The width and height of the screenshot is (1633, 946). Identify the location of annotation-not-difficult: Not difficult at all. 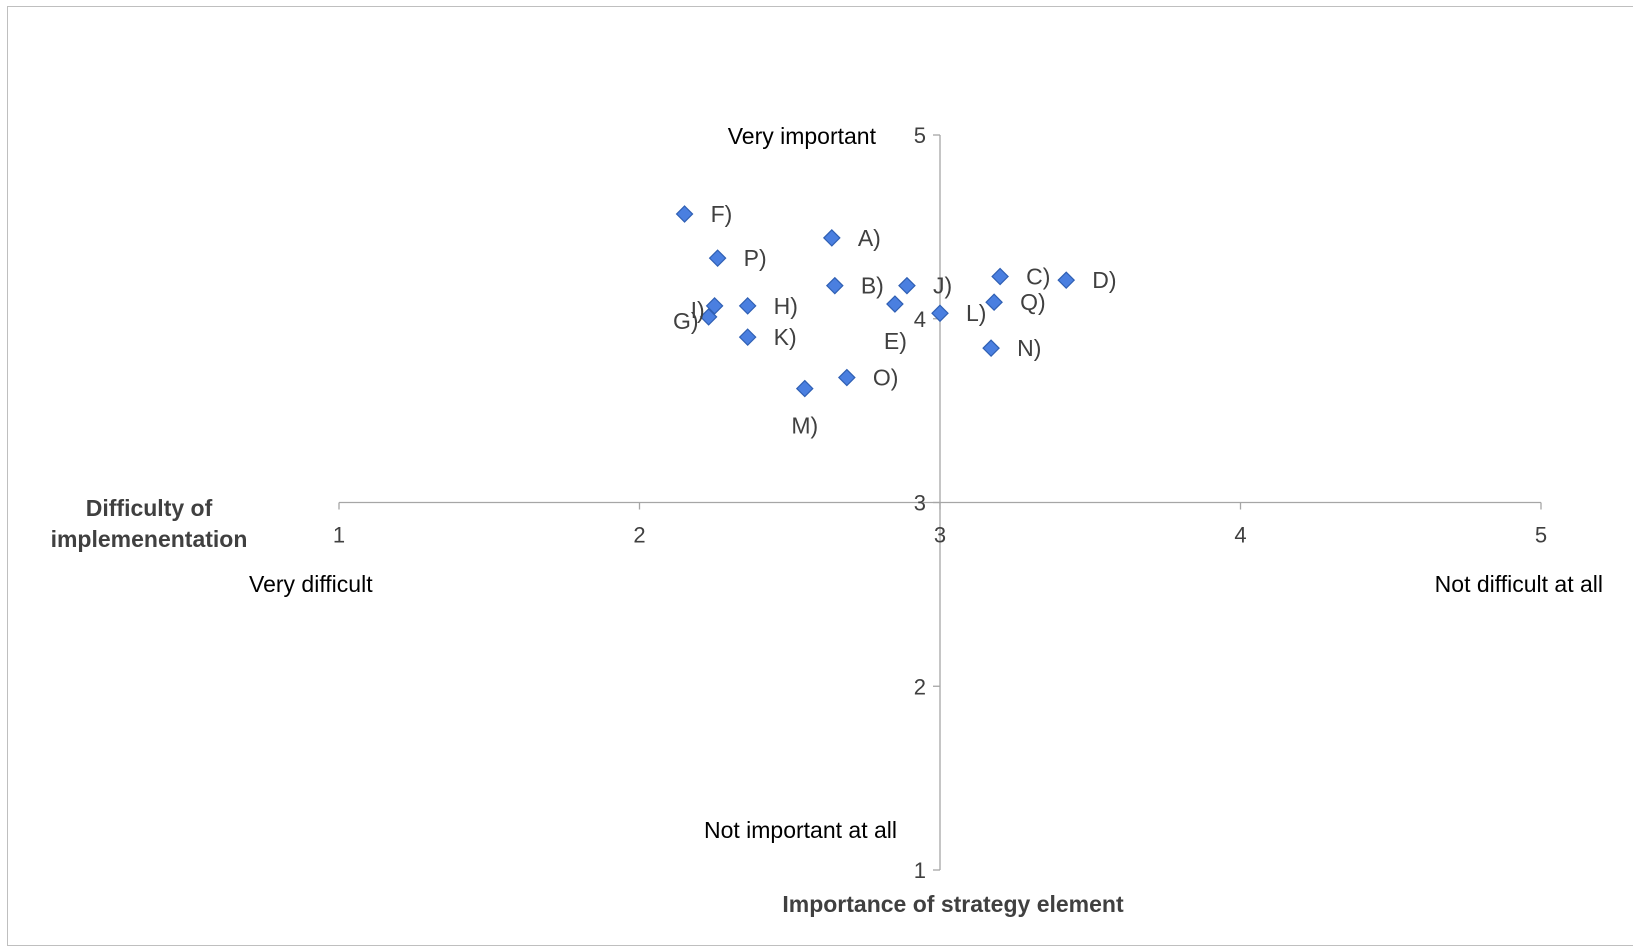
(1519, 584).